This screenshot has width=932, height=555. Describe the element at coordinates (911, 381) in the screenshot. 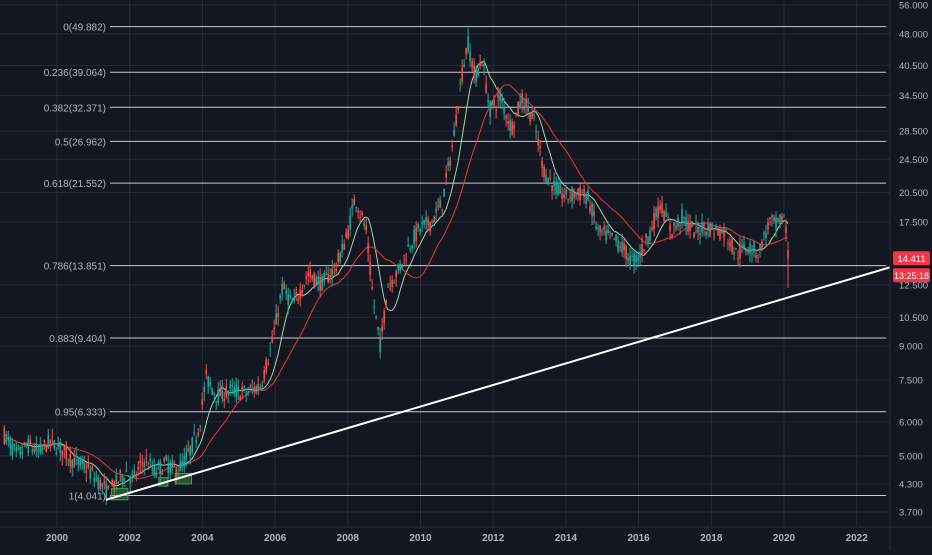

I see `y-tick-label: 7.500` at that location.